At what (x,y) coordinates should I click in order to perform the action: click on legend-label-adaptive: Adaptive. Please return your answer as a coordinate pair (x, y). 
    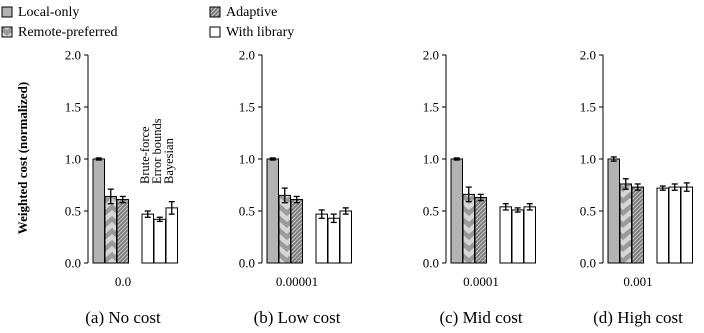
    Looking at the image, I should click on (251, 12).